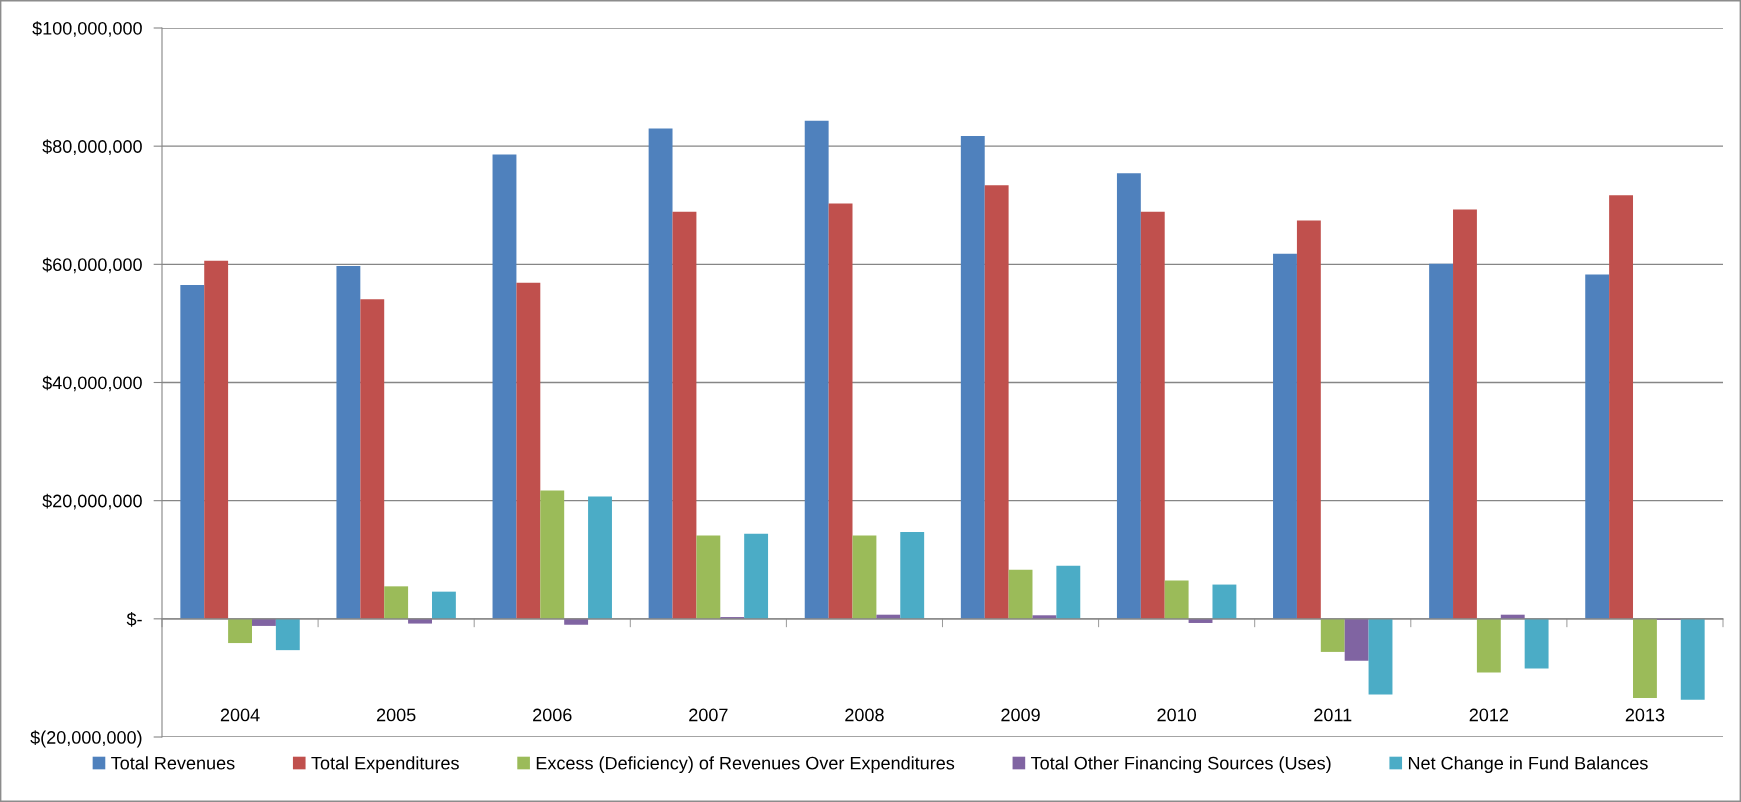  I want to click on legend-label: Total Other Financing Sources (Uses), so click(1181, 765).